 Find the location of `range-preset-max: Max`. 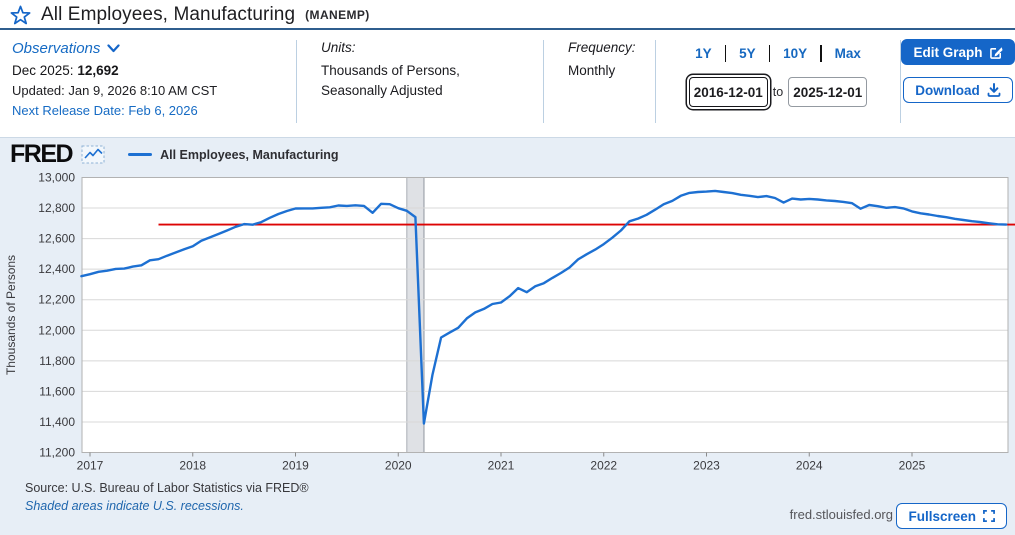

range-preset-max: Max is located at coordinates (847, 53).